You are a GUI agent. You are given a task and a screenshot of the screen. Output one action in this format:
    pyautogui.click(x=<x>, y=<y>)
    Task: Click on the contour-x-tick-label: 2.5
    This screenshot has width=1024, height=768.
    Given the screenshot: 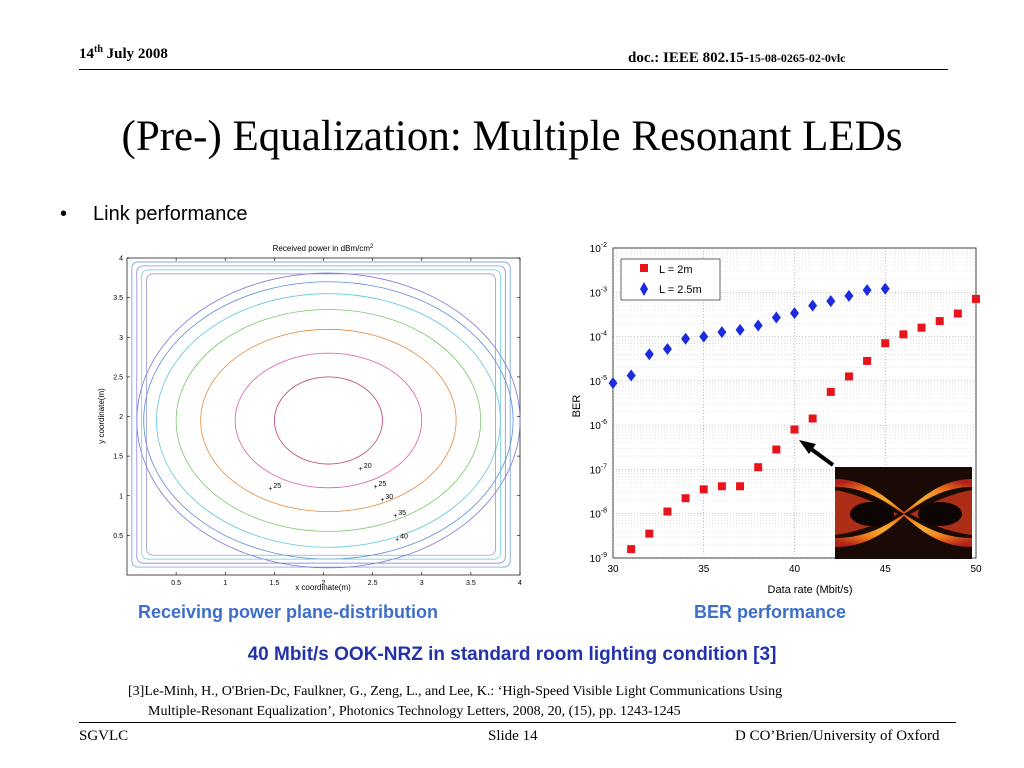 What is the action you would take?
    pyautogui.click(x=373, y=583)
    